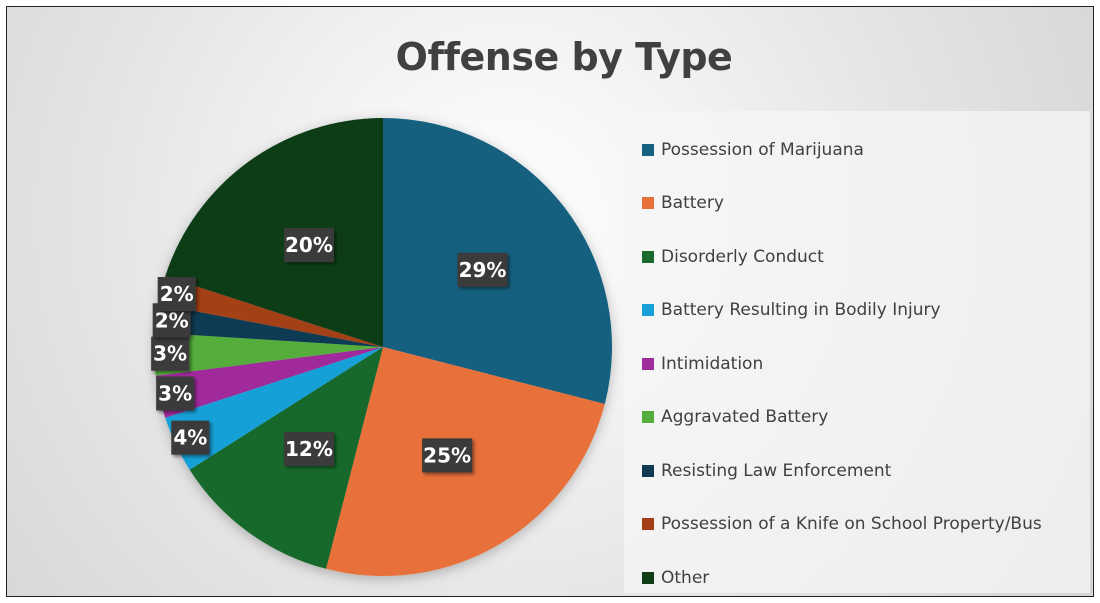 The height and width of the screenshot is (603, 1100). What do you see at coordinates (269, 382) in the screenshot?
I see `pie-slice-intimidation` at bounding box center [269, 382].